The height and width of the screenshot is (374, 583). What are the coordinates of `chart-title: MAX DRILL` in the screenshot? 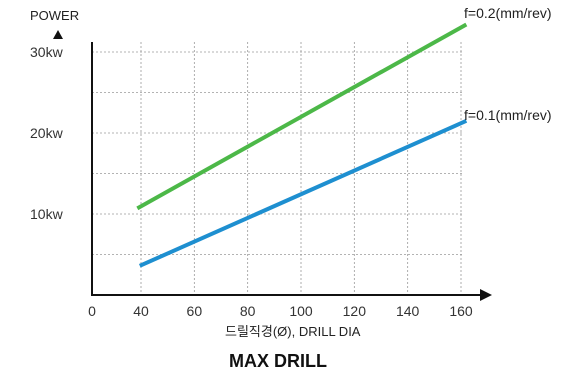 It's located at (278, 361).